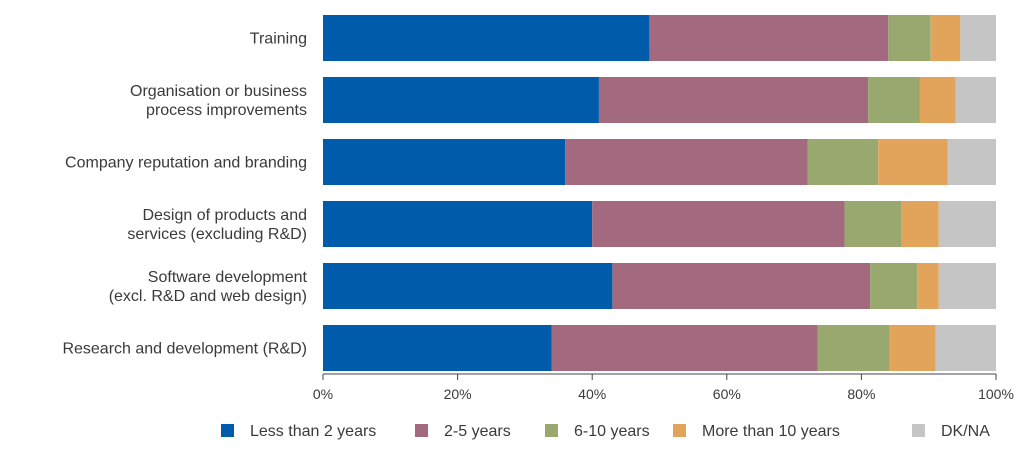 The image size is (1018, 449). What do you see at coordinates (226, 110) in the screenshot?
I see `category-label-line: process improvements` at bounding box center [226, 110].